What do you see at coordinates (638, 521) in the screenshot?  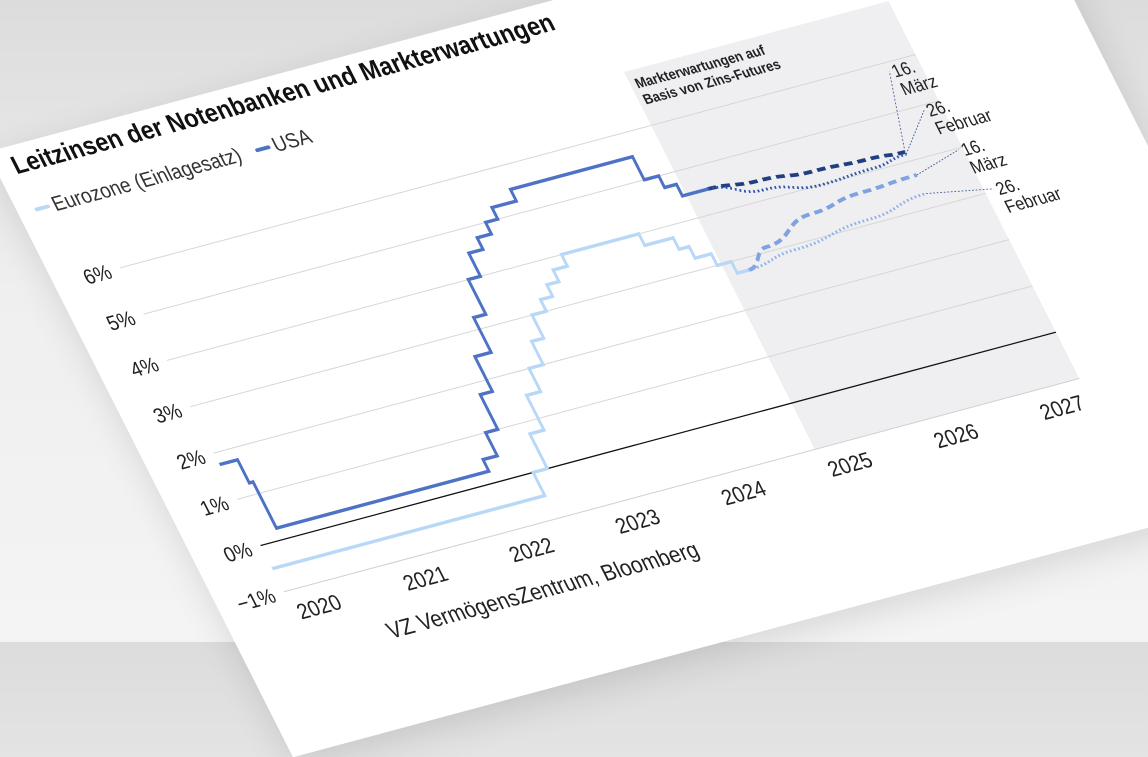 I see `x-tick-label: 2023` at bounding box center [638, 521].